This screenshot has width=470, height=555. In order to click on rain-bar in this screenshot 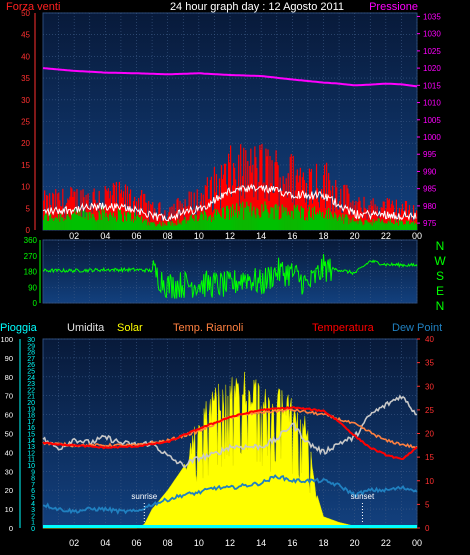, I will do `click(230, 526)`.